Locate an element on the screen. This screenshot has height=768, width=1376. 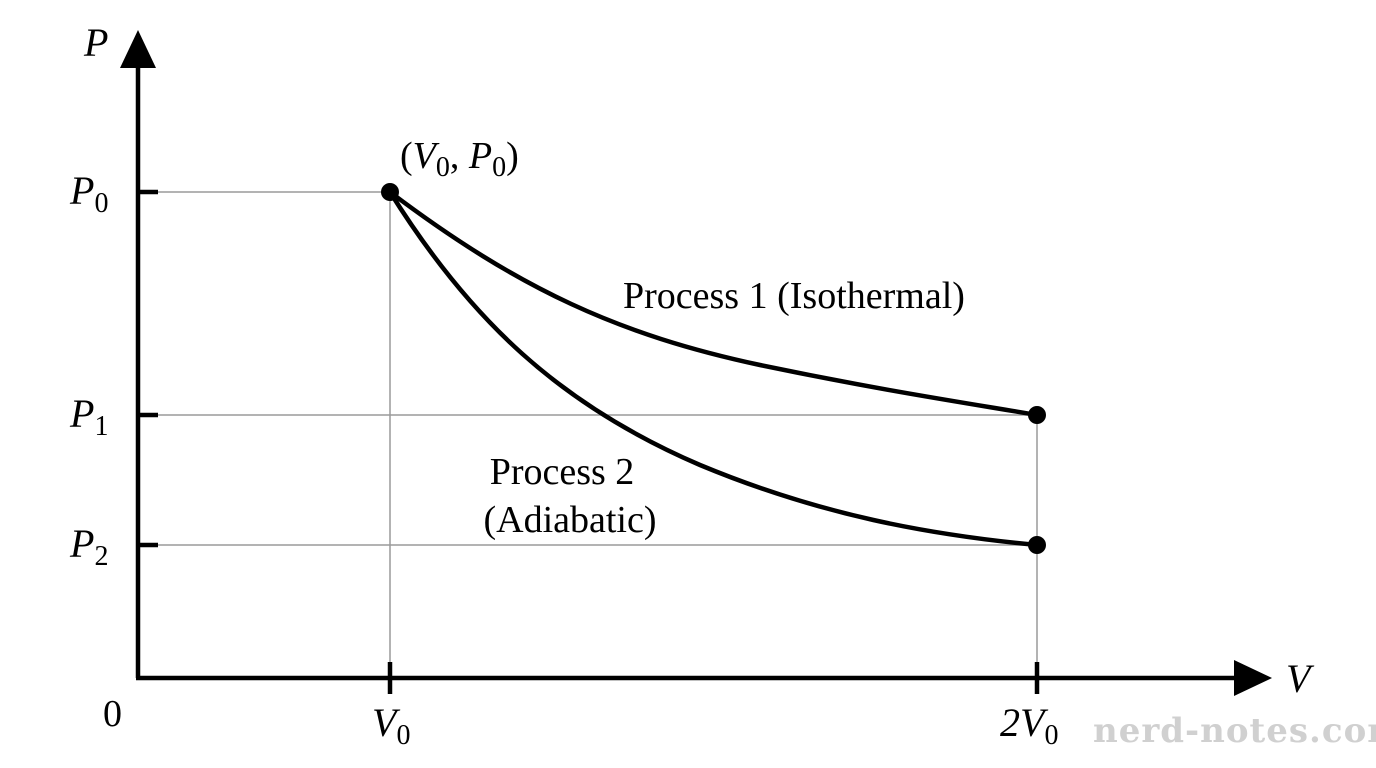
x-axis-label: V is located at coordinates (1300, 678).